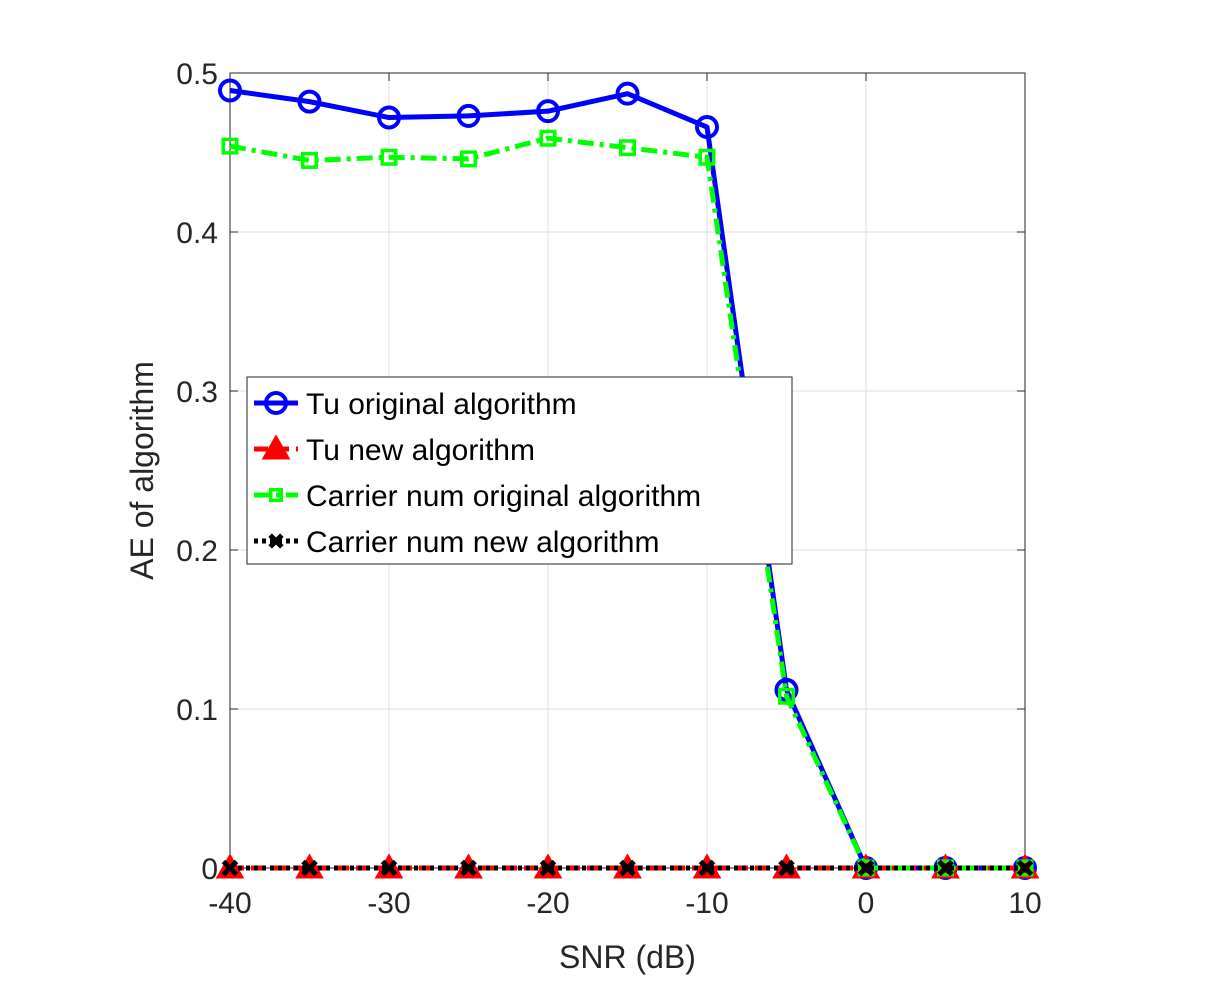 Image resolution: width=1212 pixels, height=982 pixels. What do you see at coordinates (866, 903) in the screenshot?
I see `x-tick-label: 0` at bounding box center [866, 903].